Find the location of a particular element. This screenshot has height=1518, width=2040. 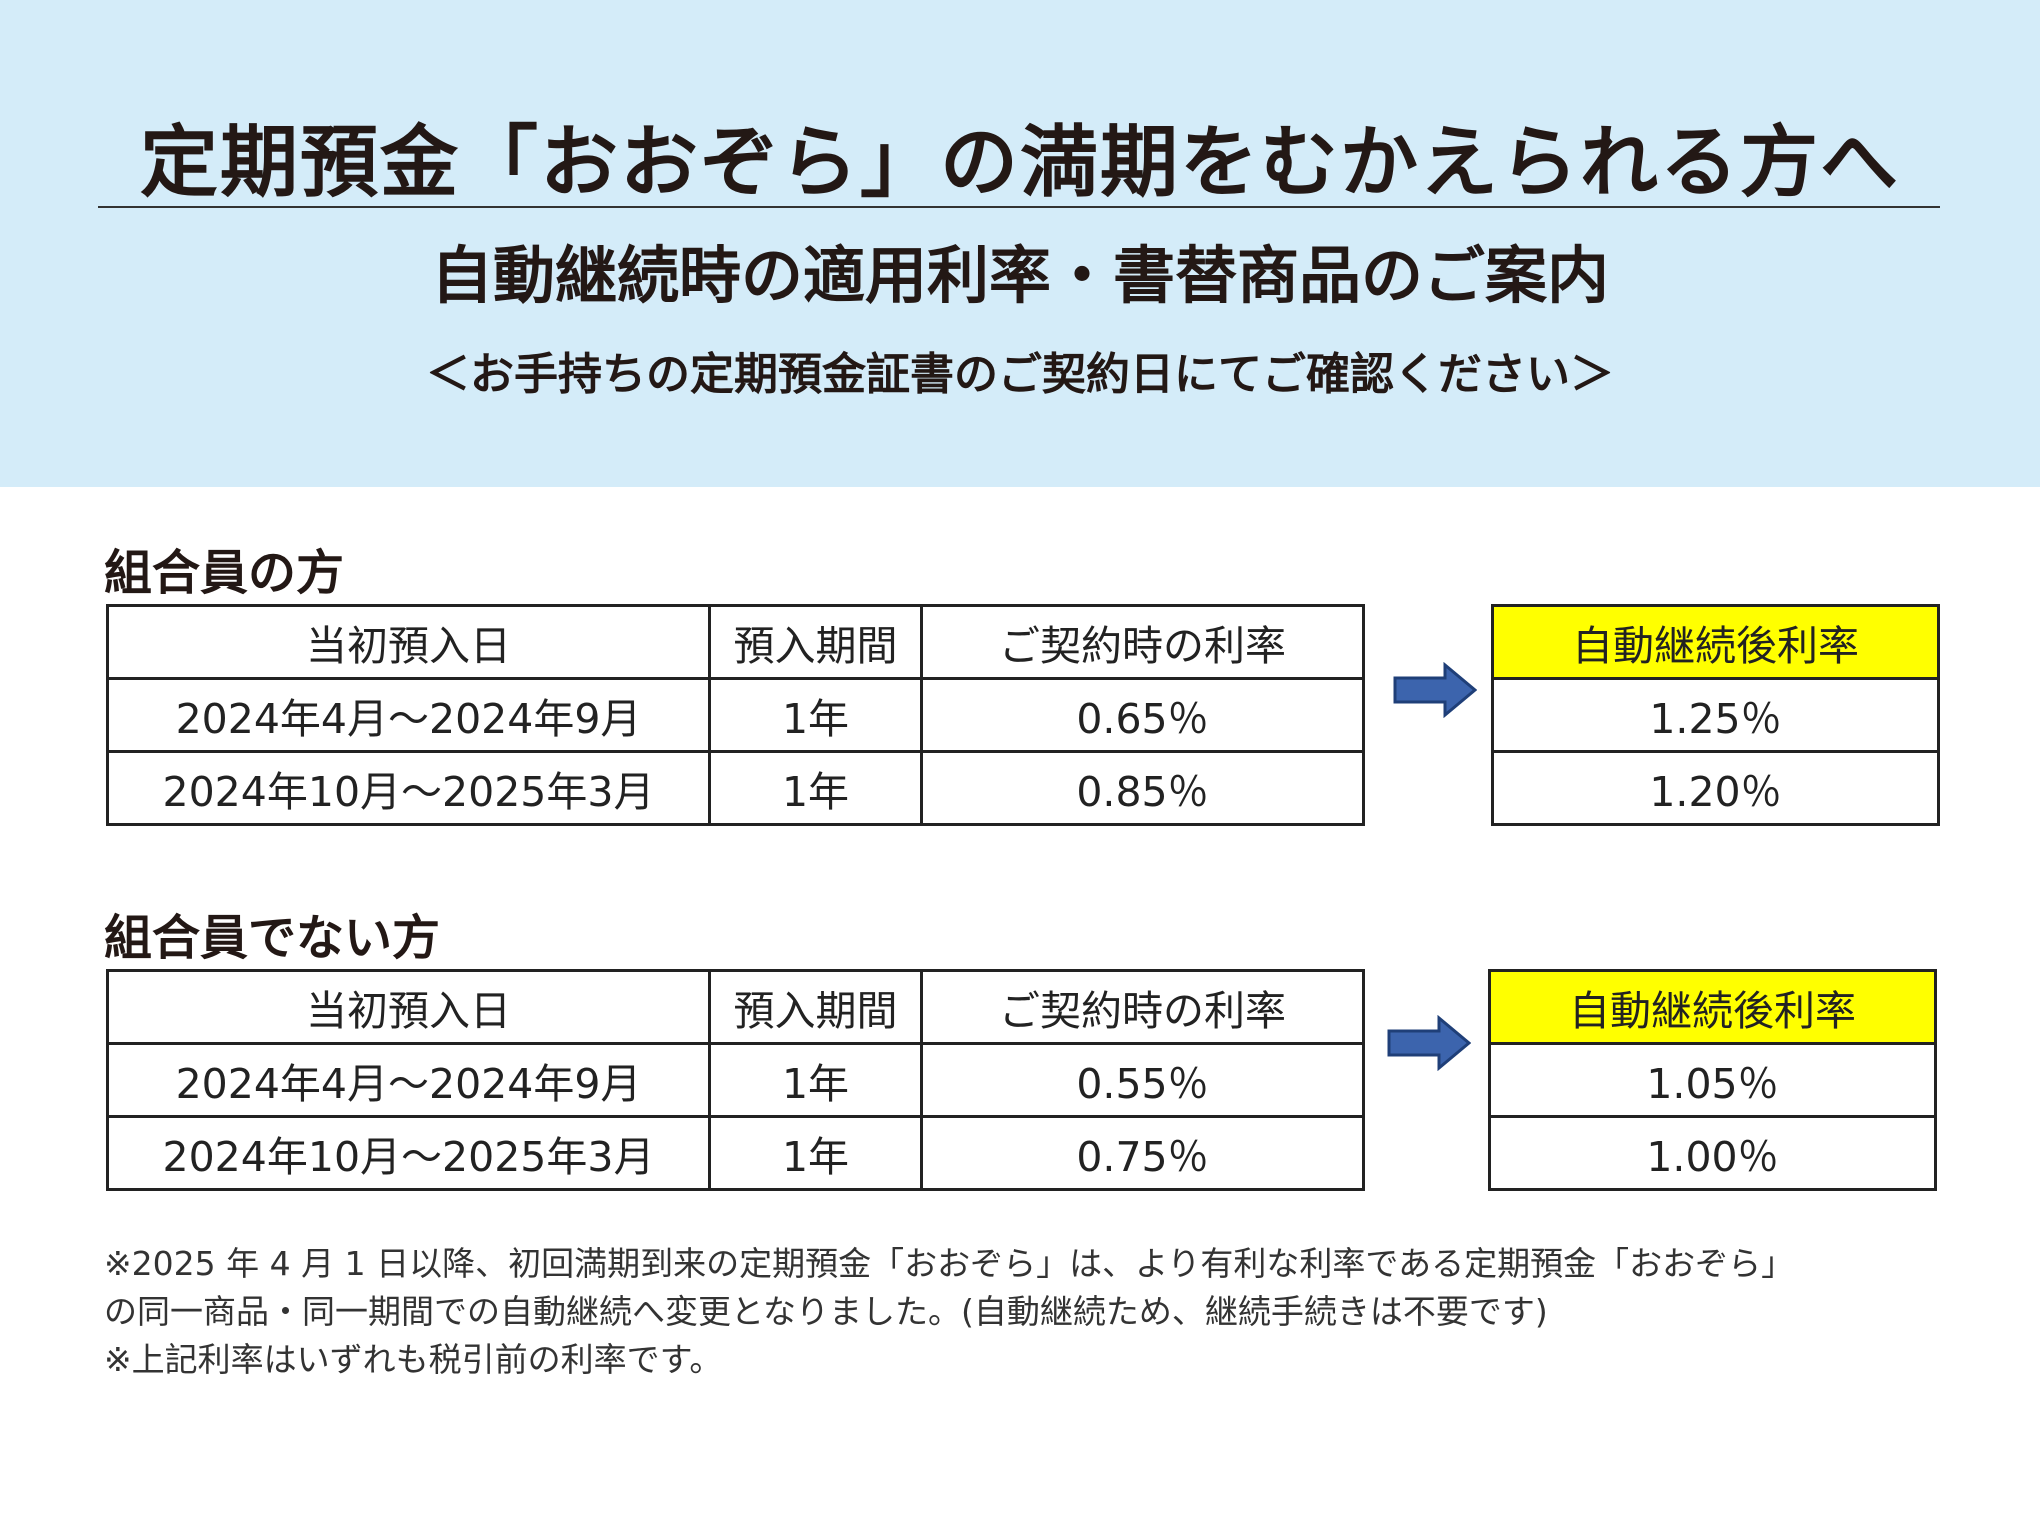

table-row: 2024年10月～2025年3月 1年 0.85％ is located at coordinates (735, 788).